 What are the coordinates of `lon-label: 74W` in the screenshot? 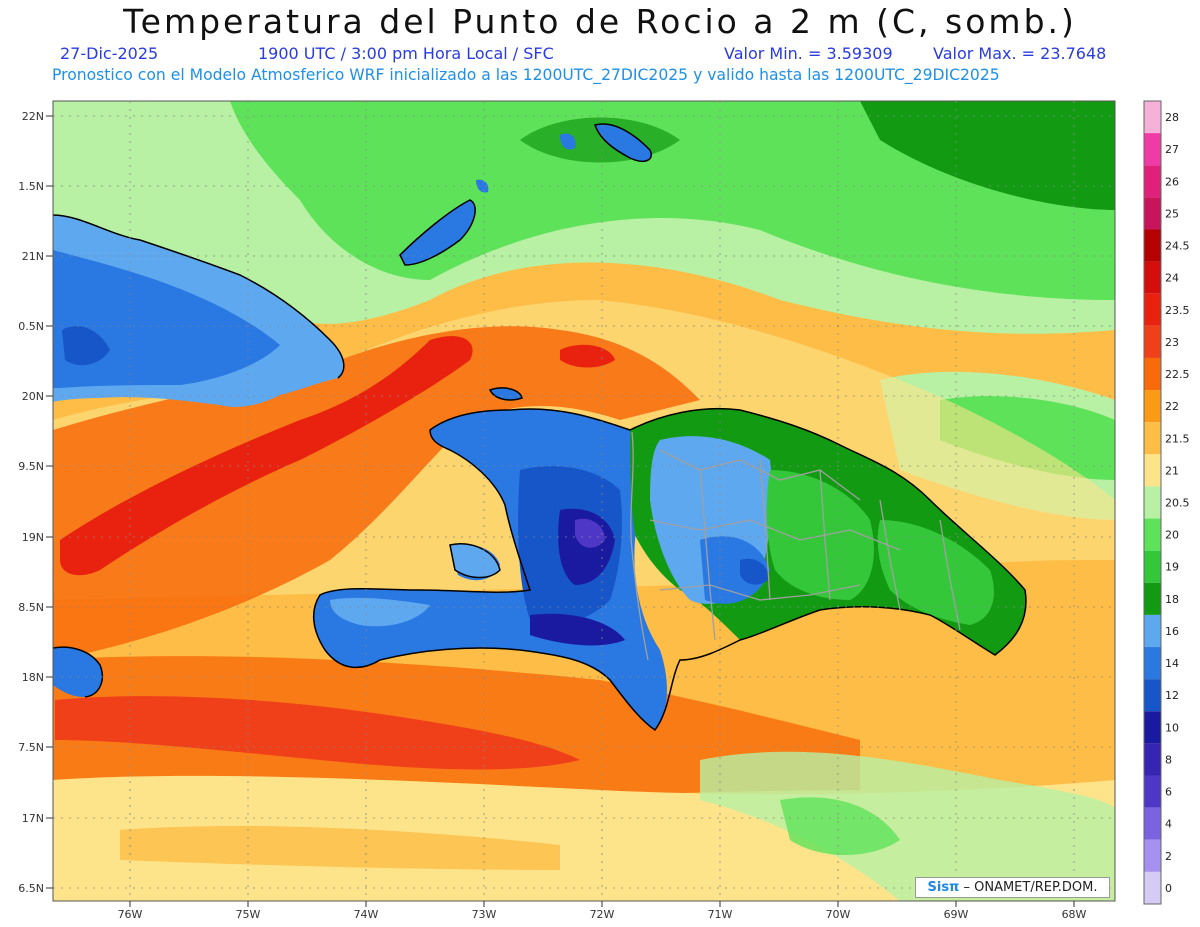 It's located at (366, 914).